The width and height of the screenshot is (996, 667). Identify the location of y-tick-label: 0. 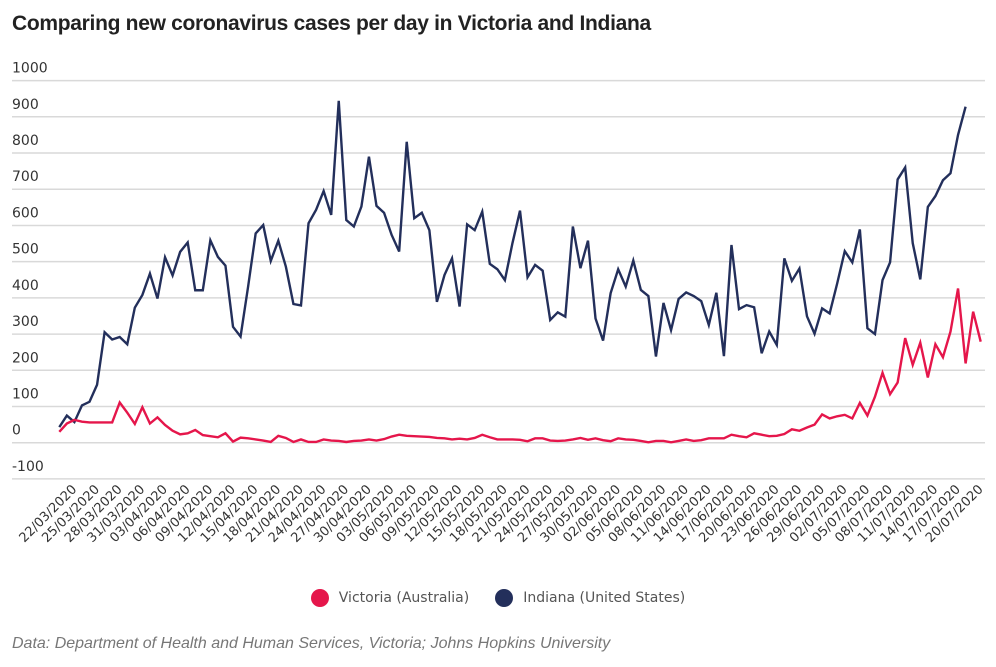
(16, 431).